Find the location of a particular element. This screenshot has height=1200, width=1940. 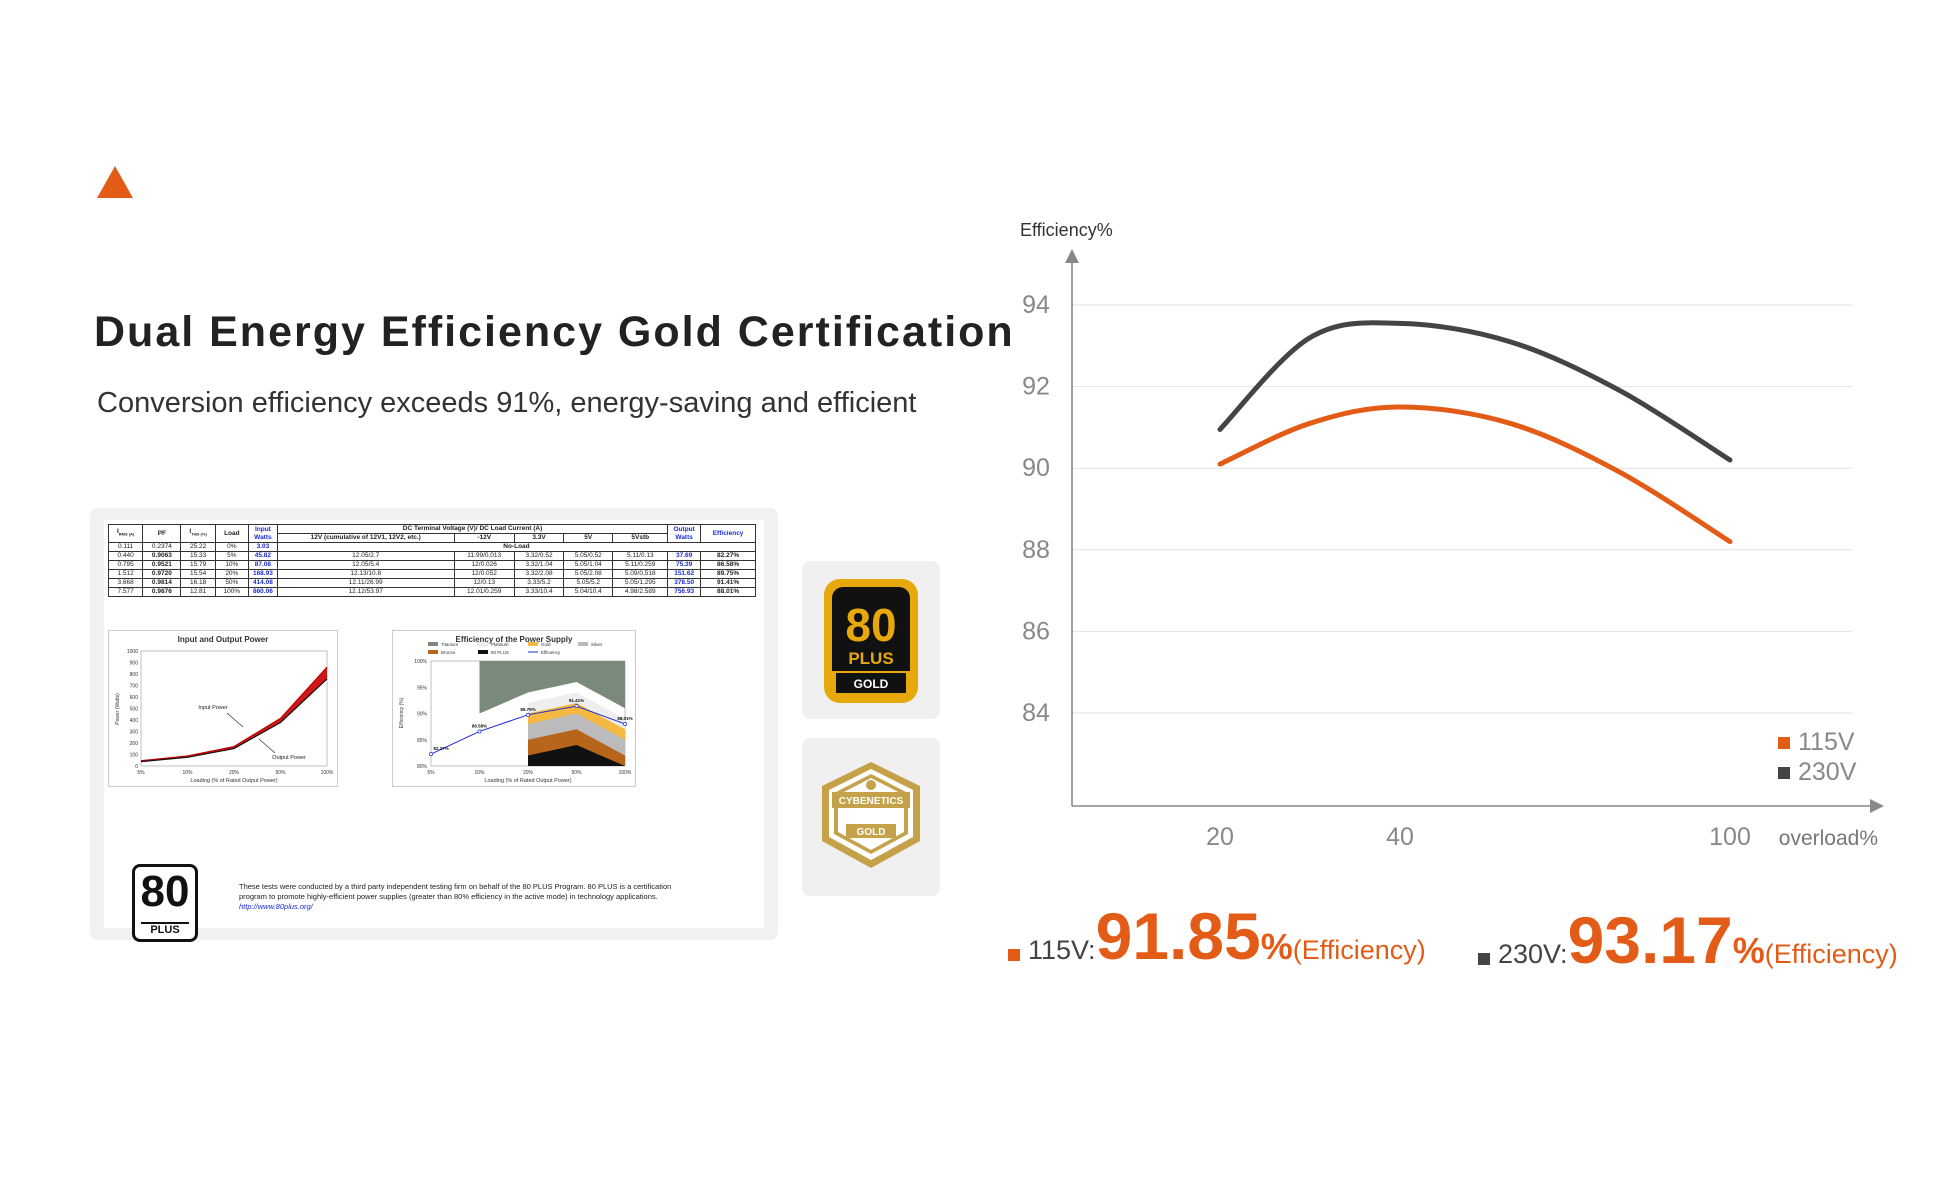

input-power-line is located at coordinates (234, 714).